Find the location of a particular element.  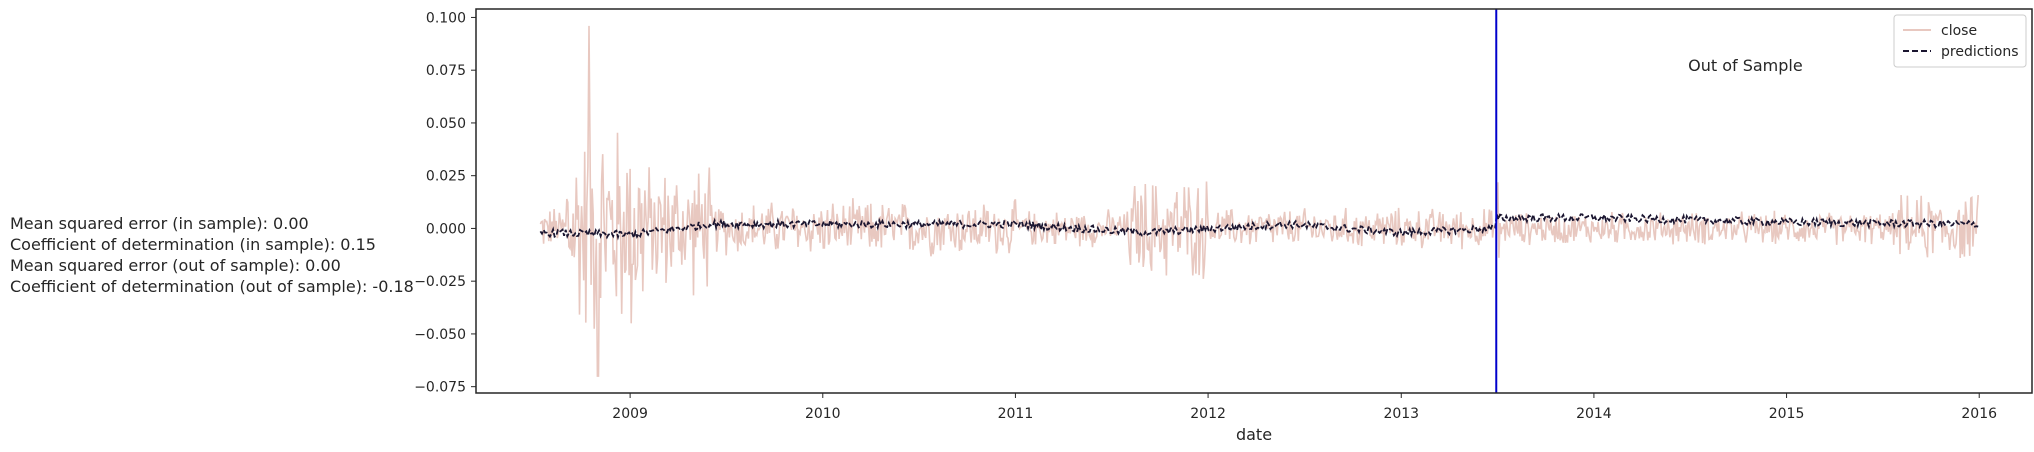

mse-in-sample: Mean squared error (in sample): 0.00 is located at coordinates (159, 223).